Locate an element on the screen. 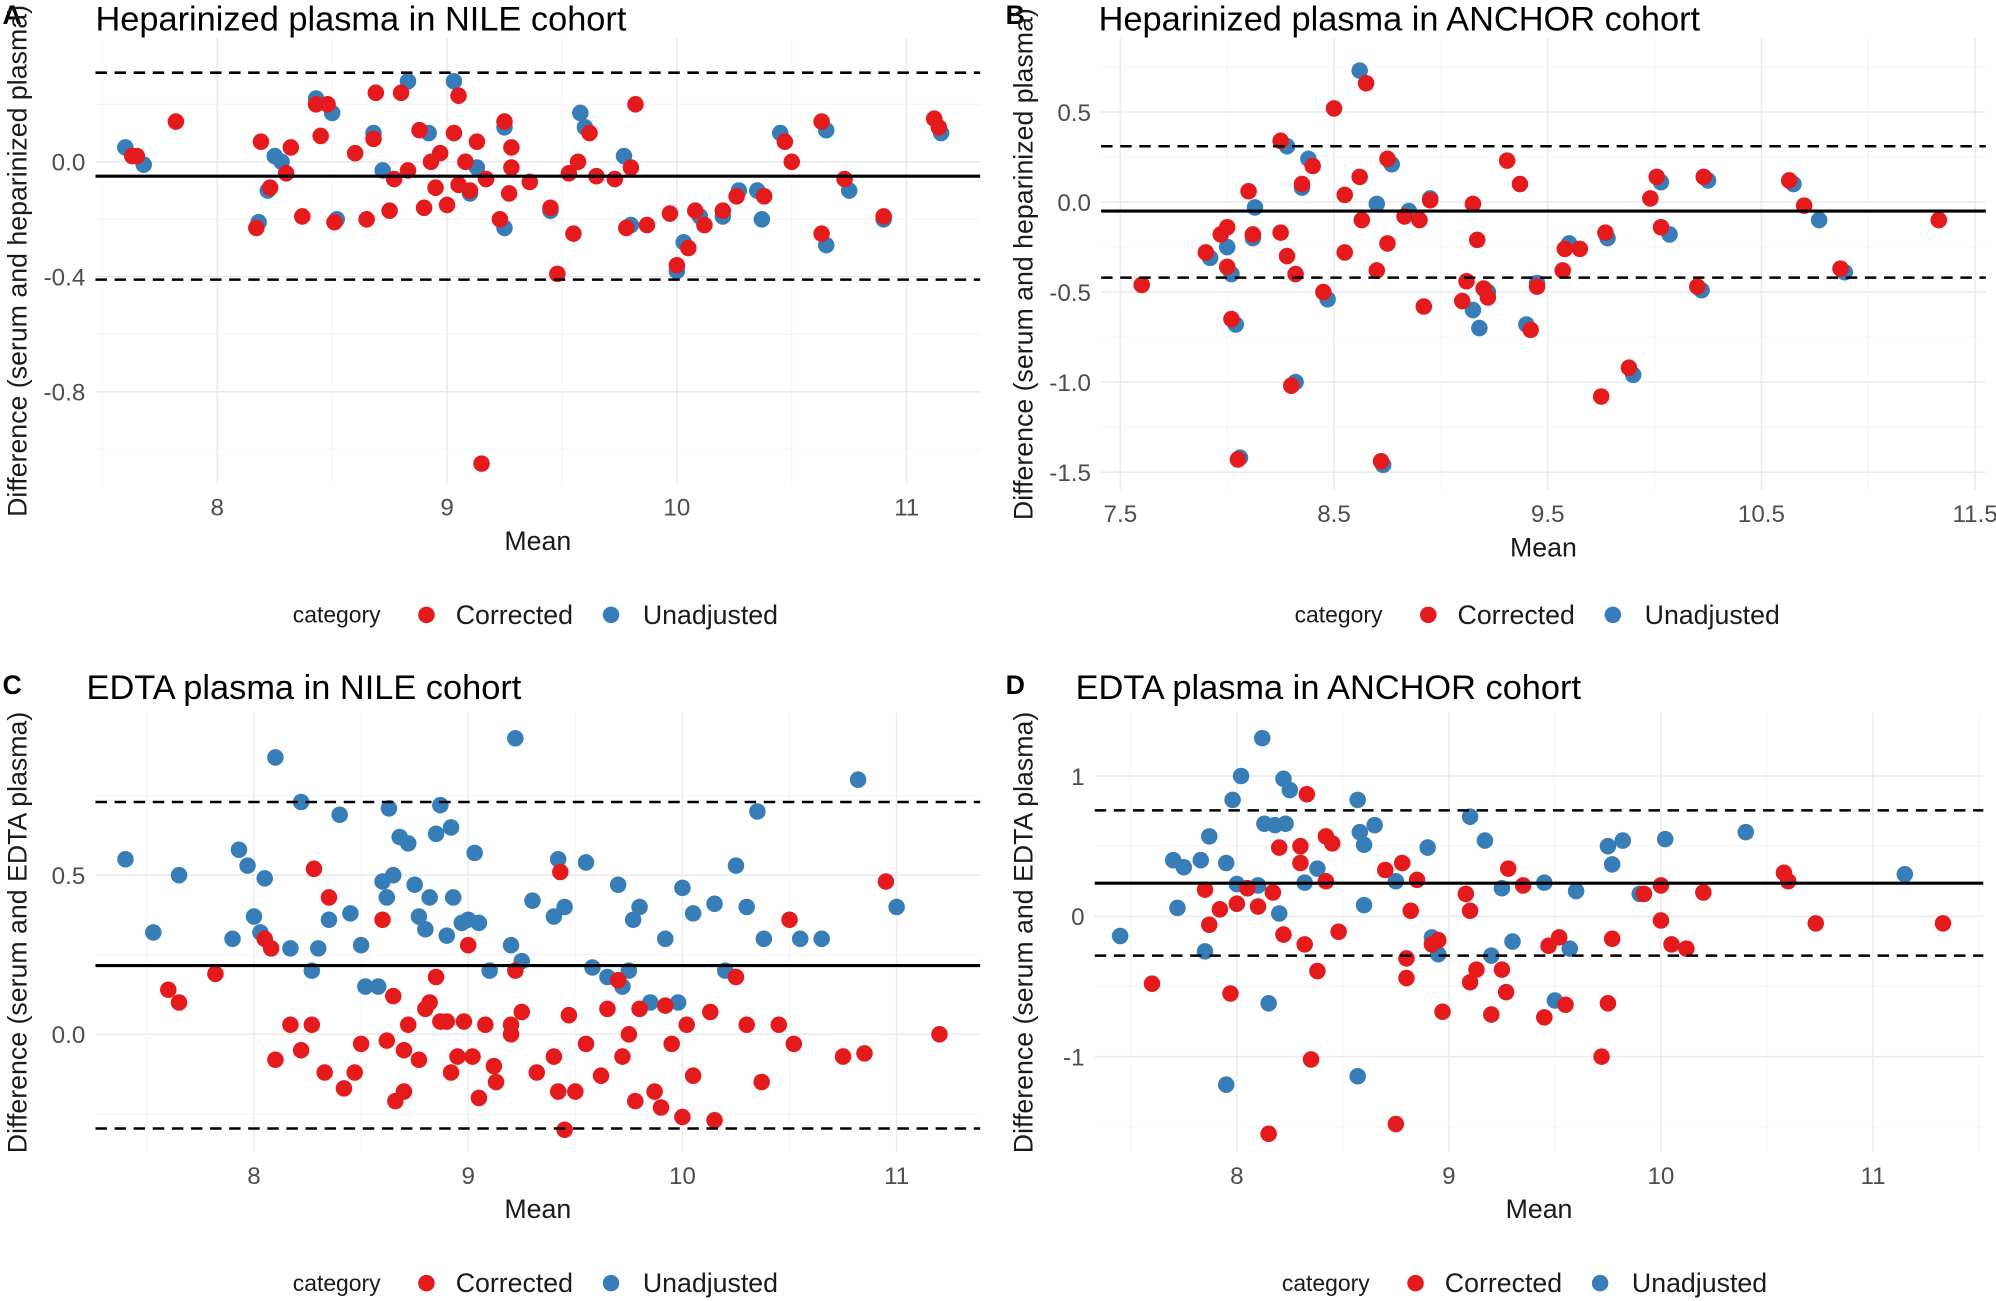 Image resolution: width=1996 pixels, height=1301 pixels. panel-letter: B is located at coordinates (1015, 15).